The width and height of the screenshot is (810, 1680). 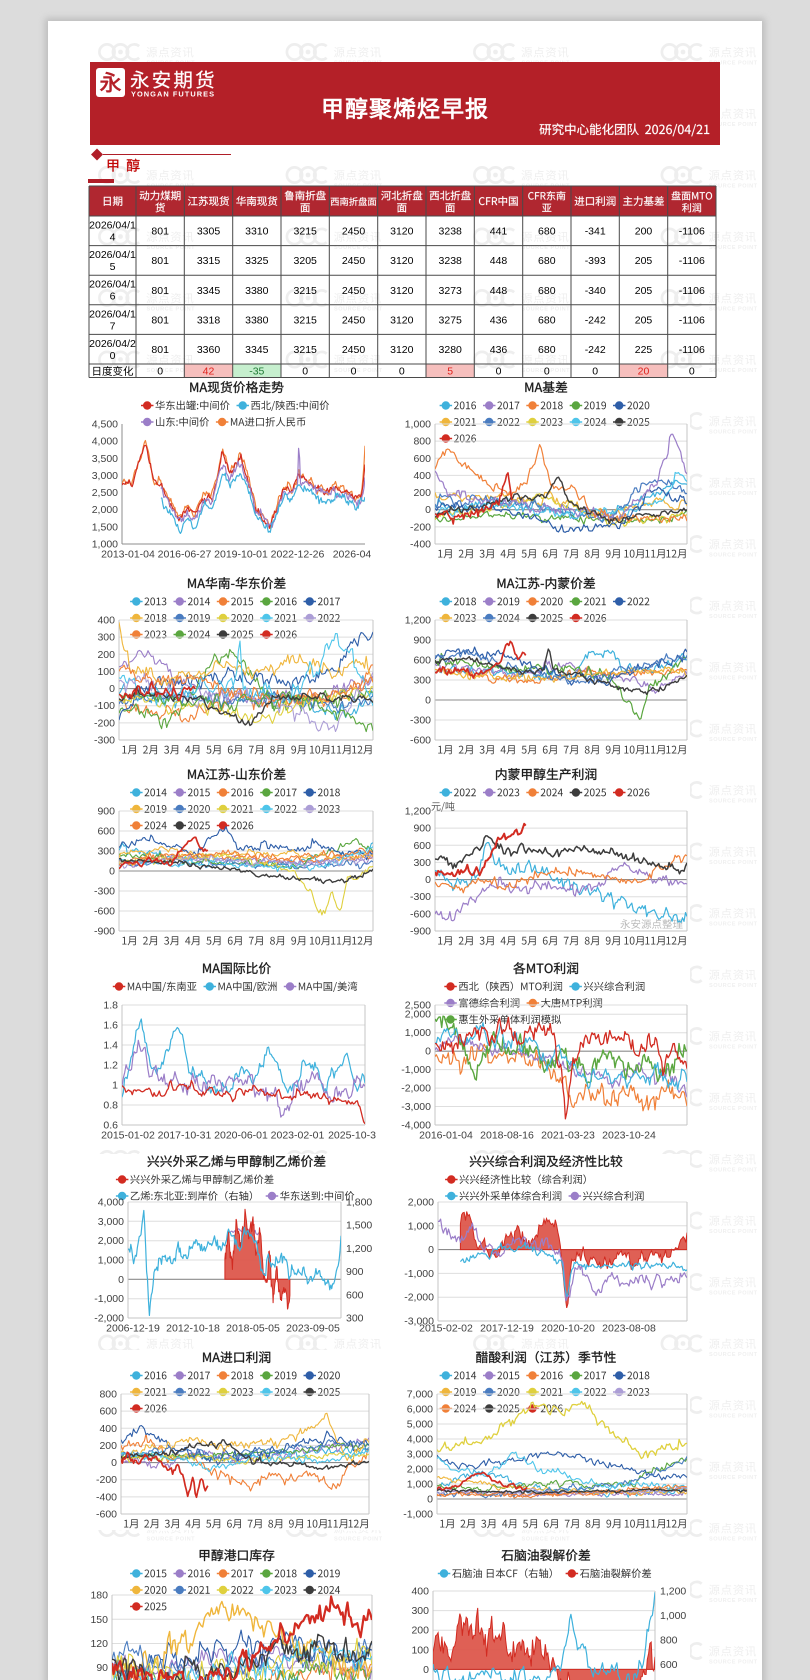 I want to click on svg-text: 3345, so click(x=257, y=350).